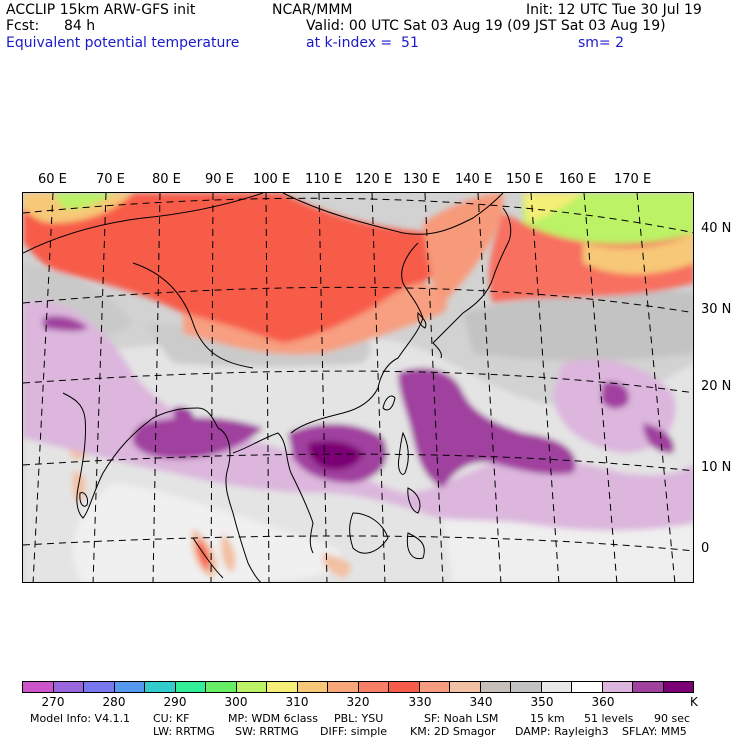 Image resolution: width=740 pixels, height=740 pixels. I want to click on lon-label: 70 E, so click(110, 179).